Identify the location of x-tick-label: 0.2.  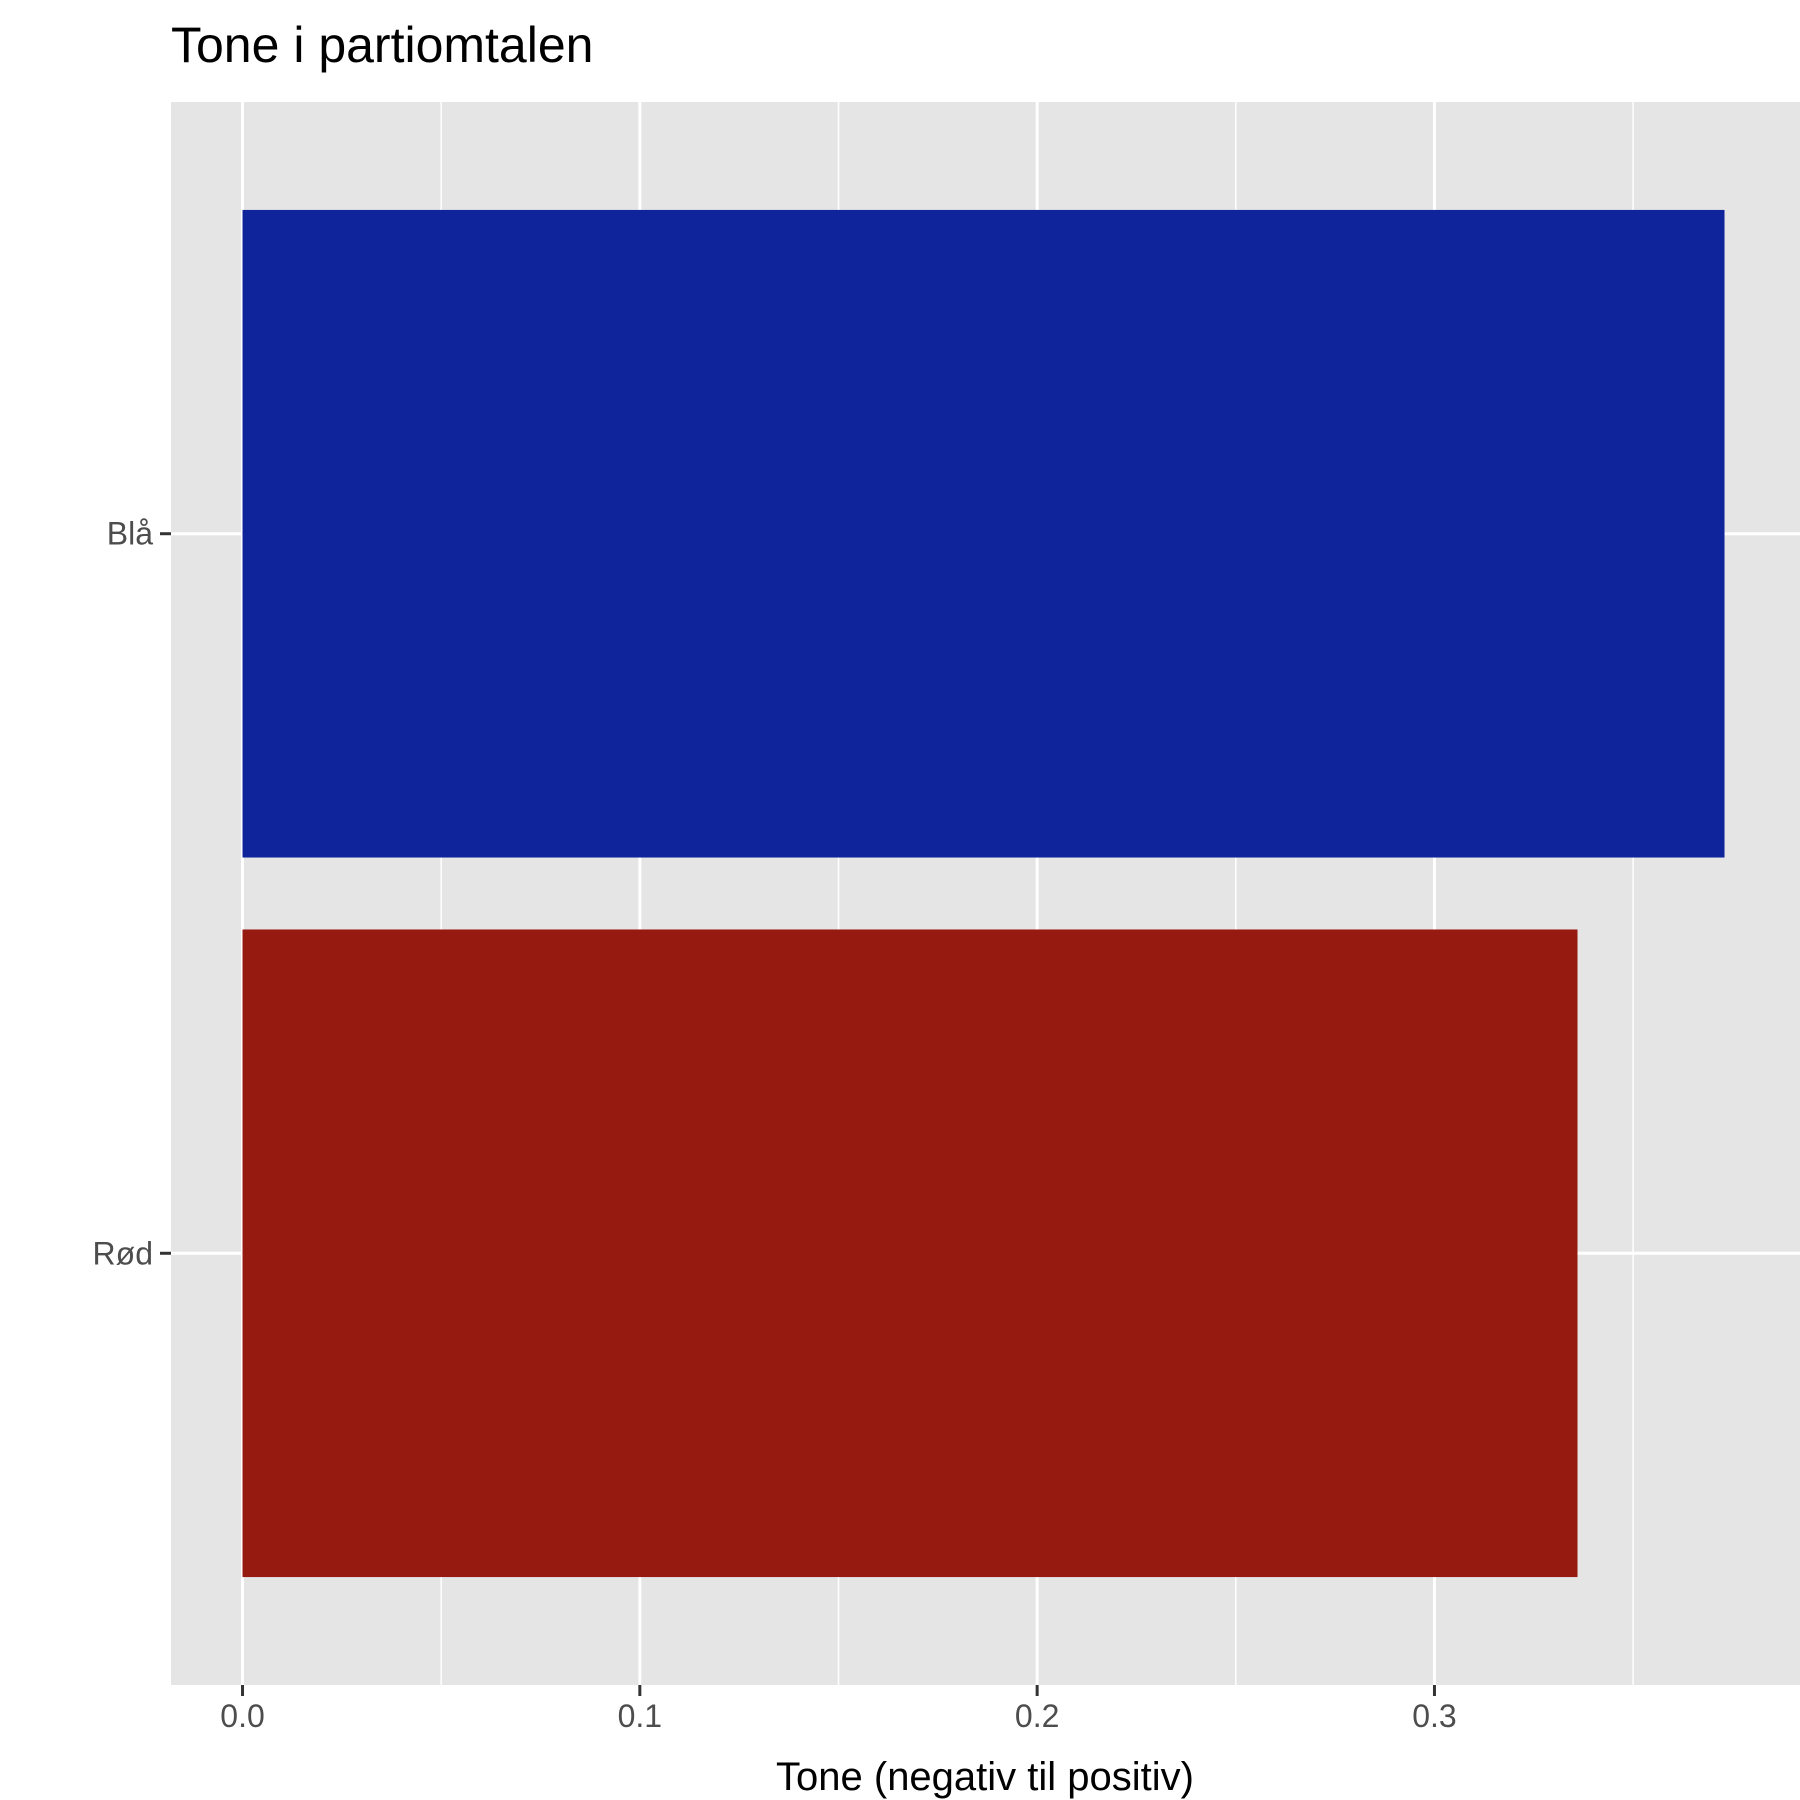
(1037, 1716).